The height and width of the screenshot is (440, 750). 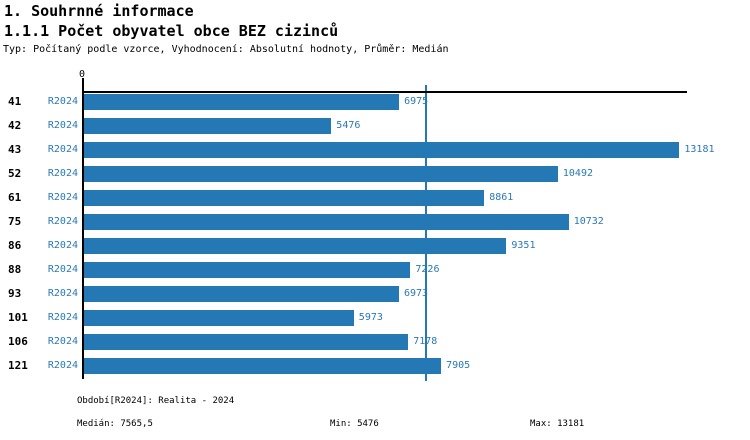 What do you see at coordinates (699, 149) in the screenshot?
I see `bar-value-label: 13181` at bounding box center [699, 149].